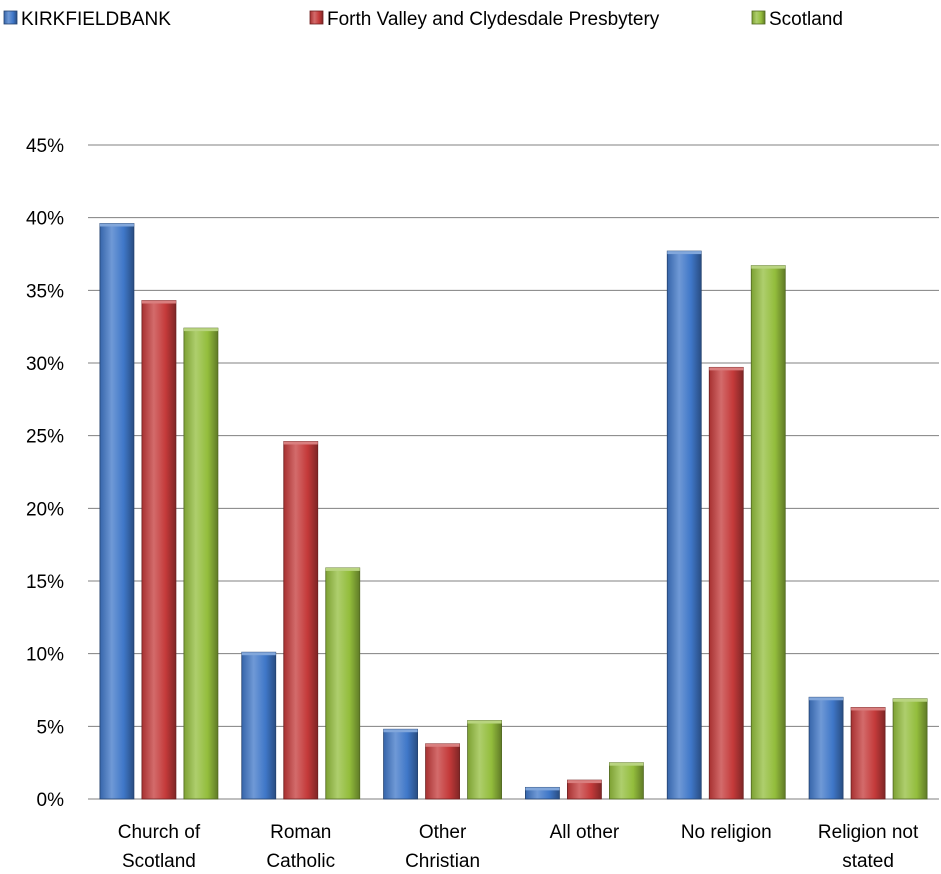 The width and height of the screenshot is (941, 874). What do you see at coordinates (868, 861) in the screenshot?
I see `x-category-label: stated` at bounding box center [868, 861].